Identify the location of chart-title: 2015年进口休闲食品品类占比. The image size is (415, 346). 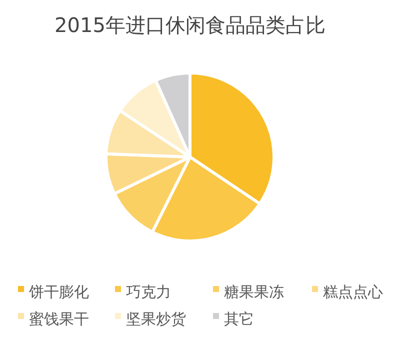
(190, 25).